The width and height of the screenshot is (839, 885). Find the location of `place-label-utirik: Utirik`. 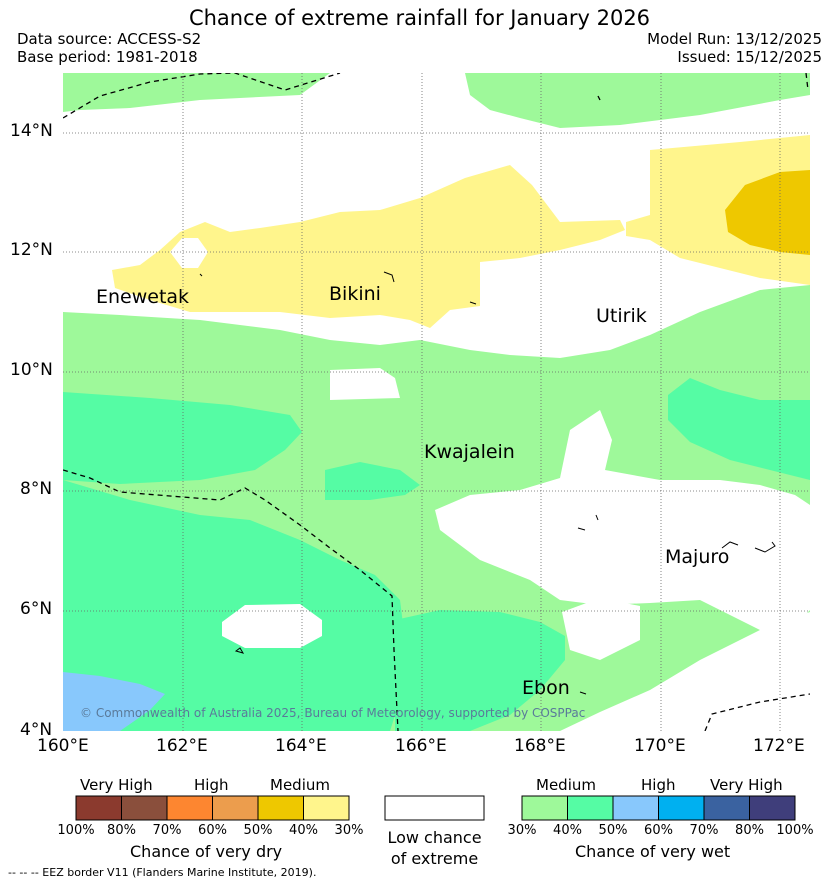

place-label-utirik: Utirik is located at coordinates (621, 316).